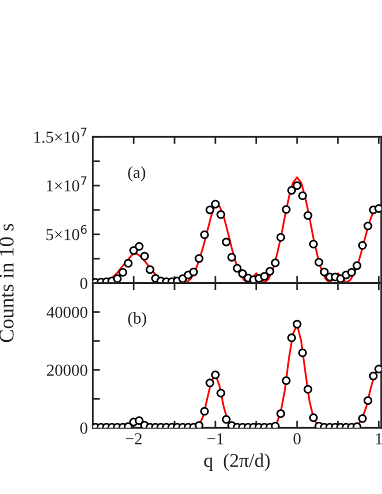 This screenshot has width=382, height=494. I want to click on annotation: (b), so click(137, 320).